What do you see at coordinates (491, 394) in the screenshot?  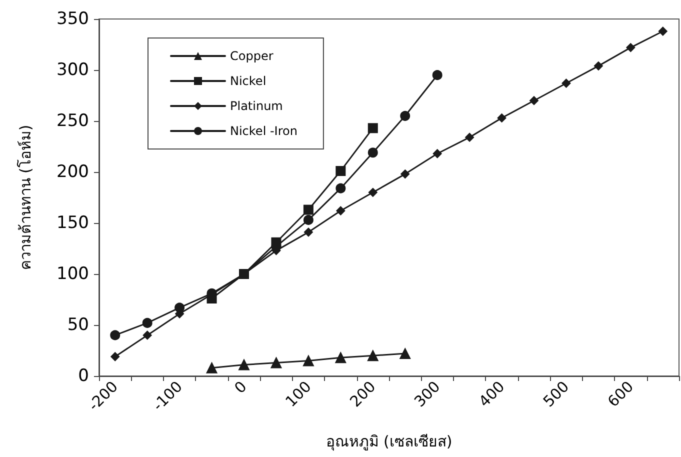 I see `x-tick-label: 400` at bounding box center [491, 394].